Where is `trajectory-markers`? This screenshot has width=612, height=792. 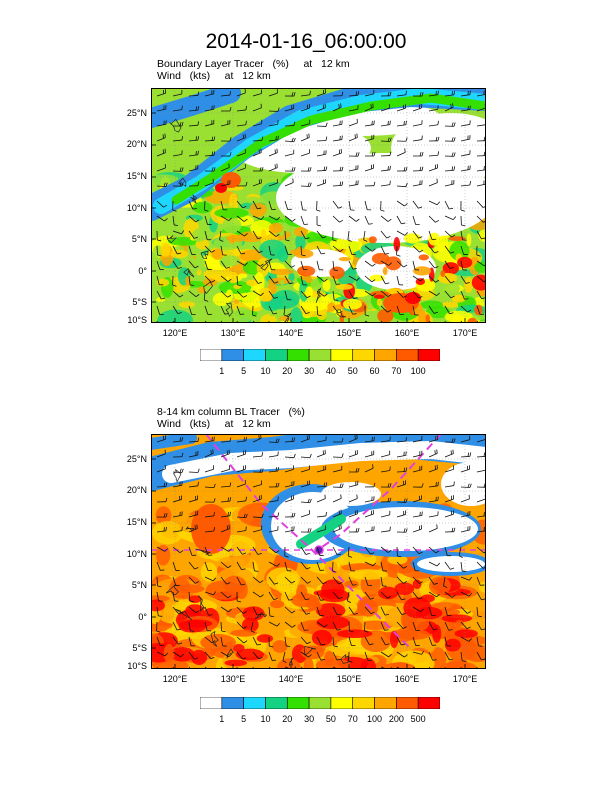
trajectory-markers is located at coordinates (318, 542).